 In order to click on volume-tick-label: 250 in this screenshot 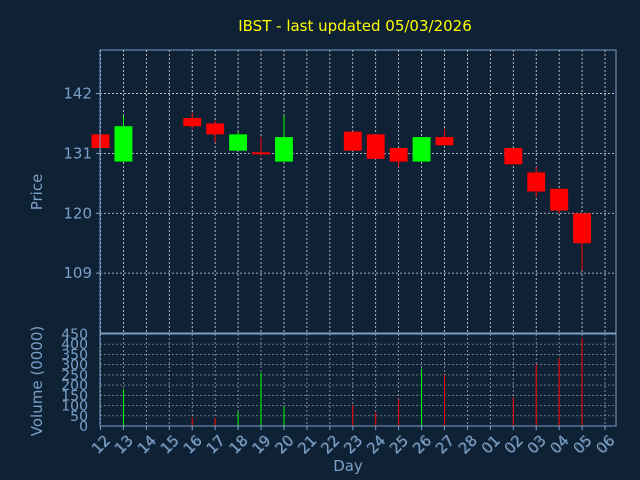, I will do `click(74, 376)`.